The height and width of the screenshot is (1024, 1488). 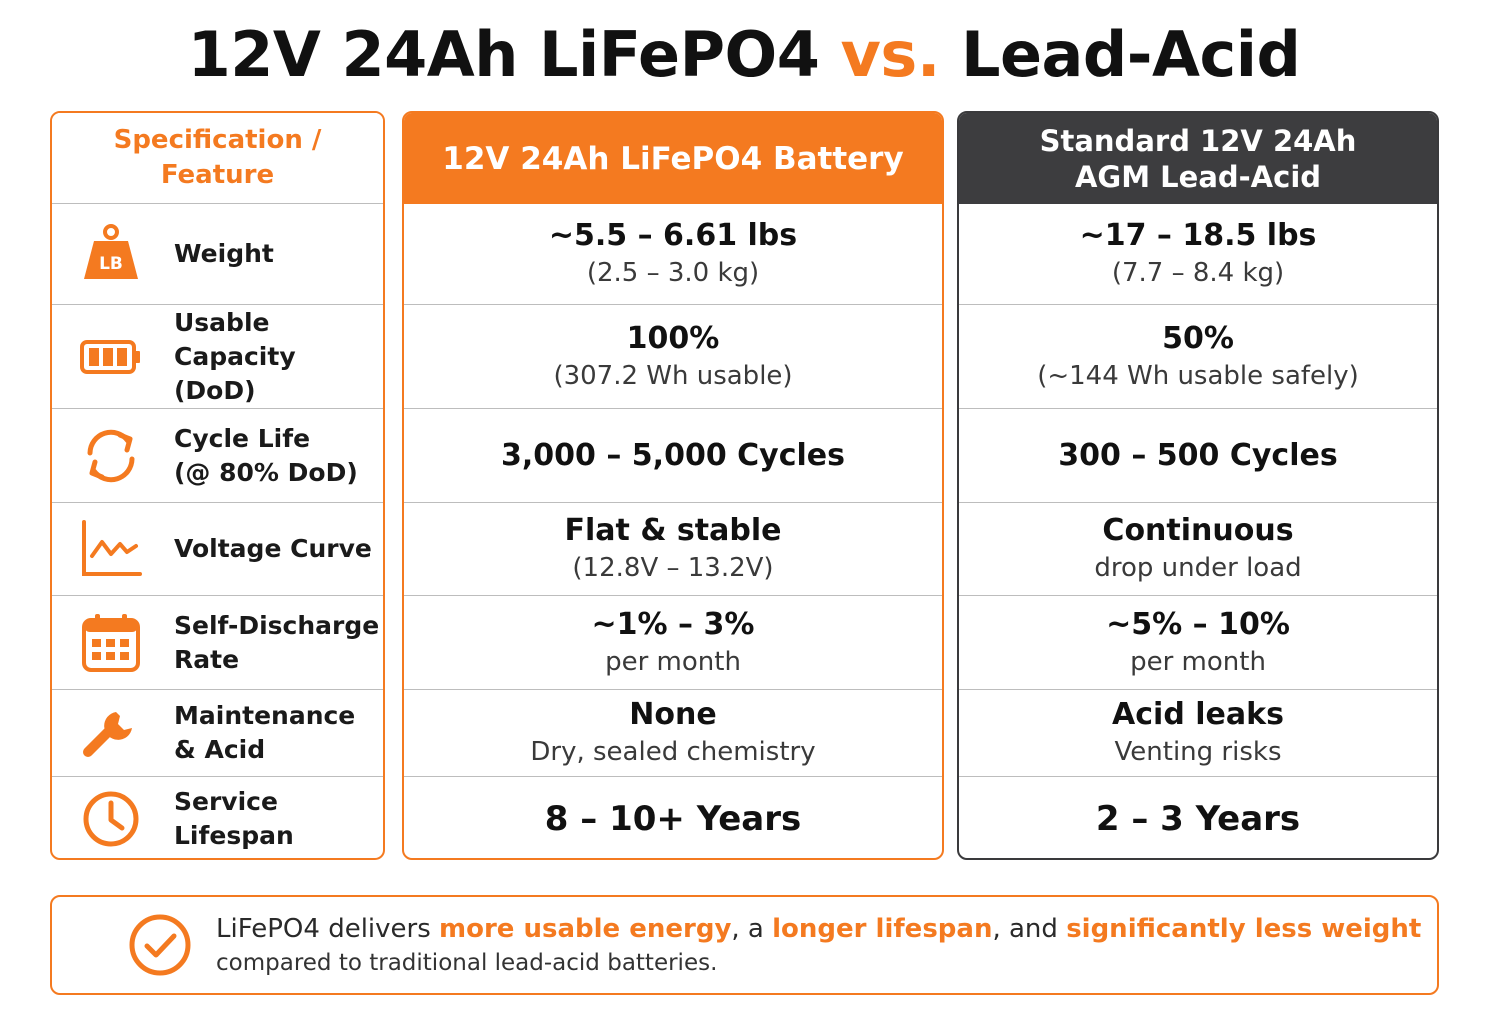 I want to click on cell-main: 2 – 3 Years, so click(x=1198, y=818).